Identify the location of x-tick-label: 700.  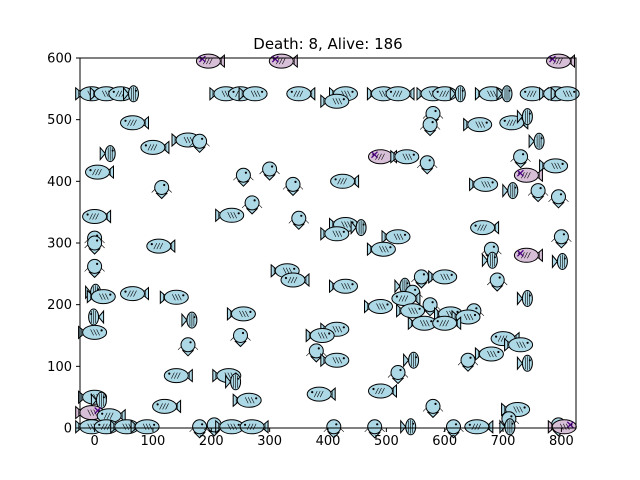
(503, 441).